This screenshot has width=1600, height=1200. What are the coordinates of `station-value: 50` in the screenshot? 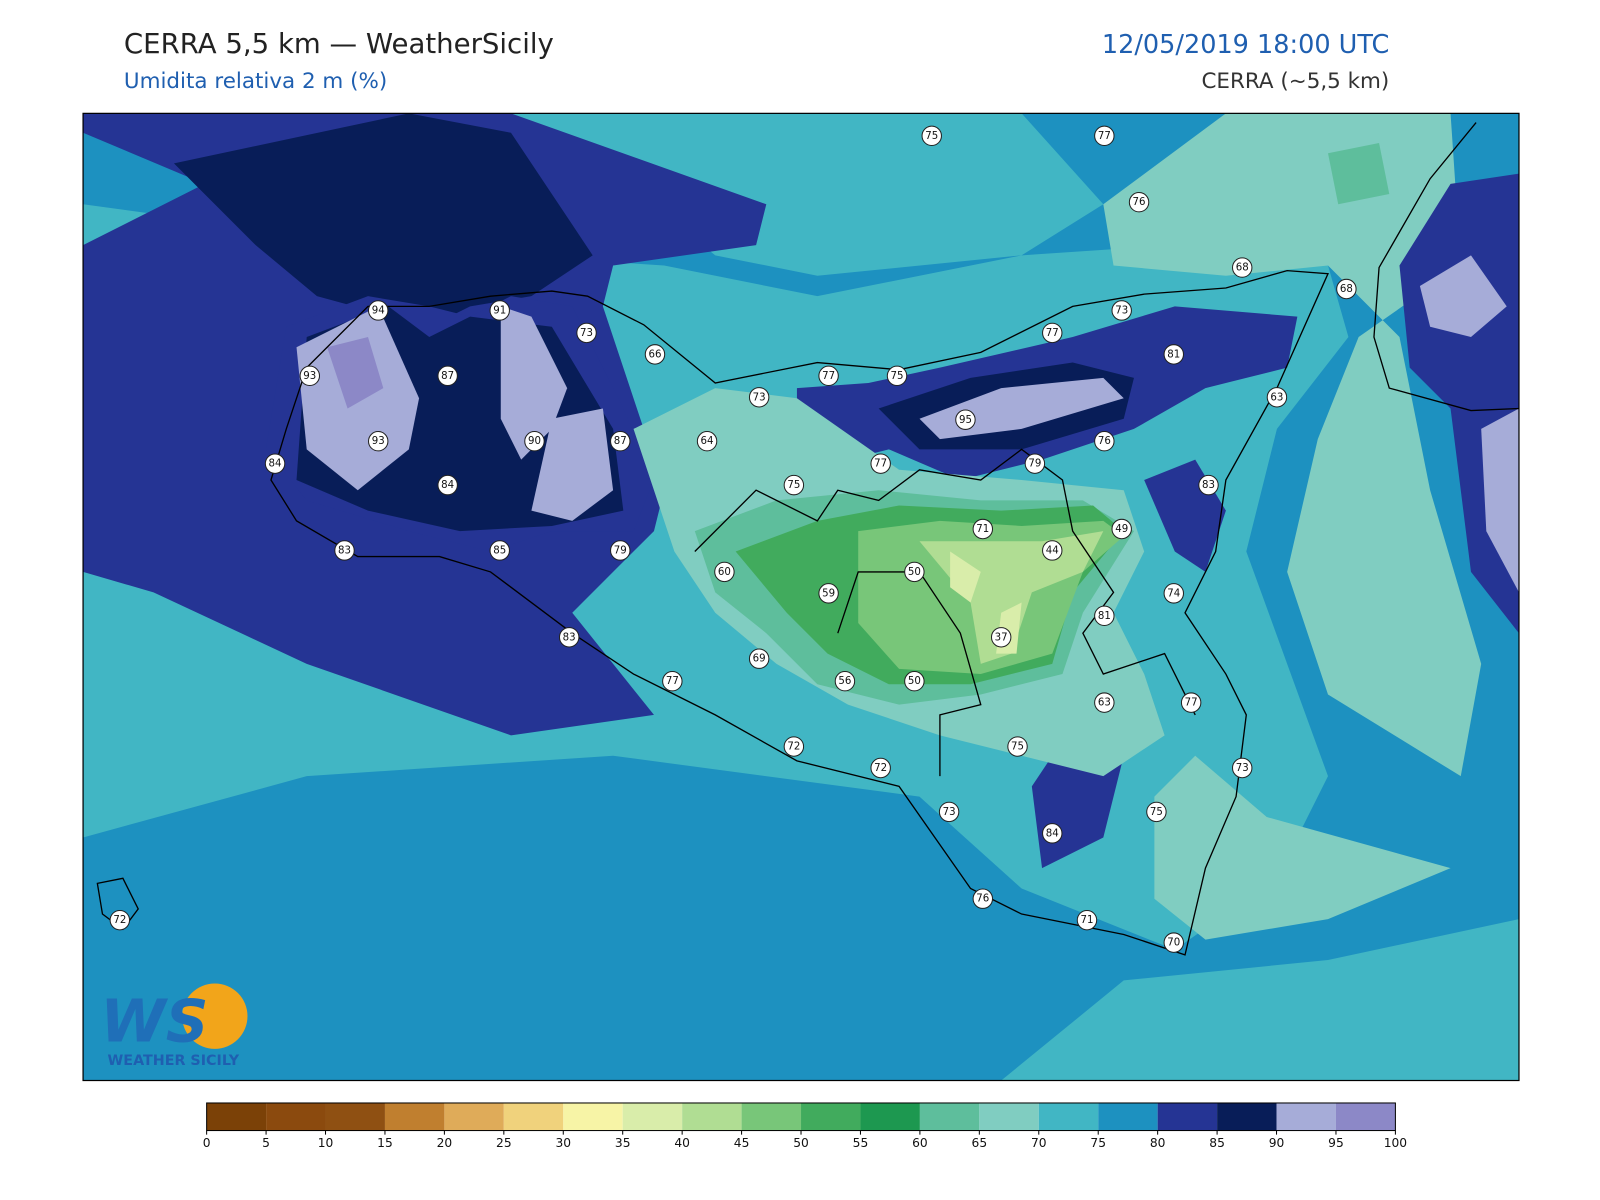 It's located at (914, 572).